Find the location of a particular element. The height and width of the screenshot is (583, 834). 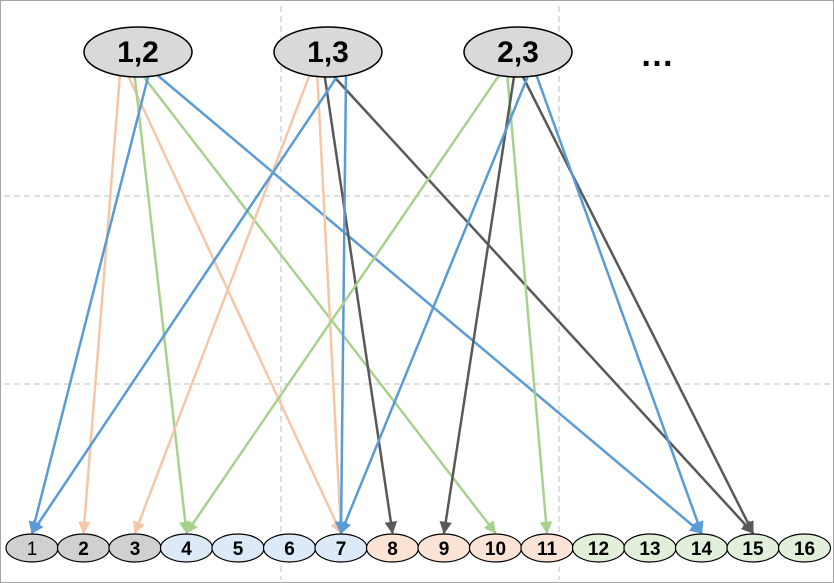

target-node-15: 15 is located at coordinates (753, 548).